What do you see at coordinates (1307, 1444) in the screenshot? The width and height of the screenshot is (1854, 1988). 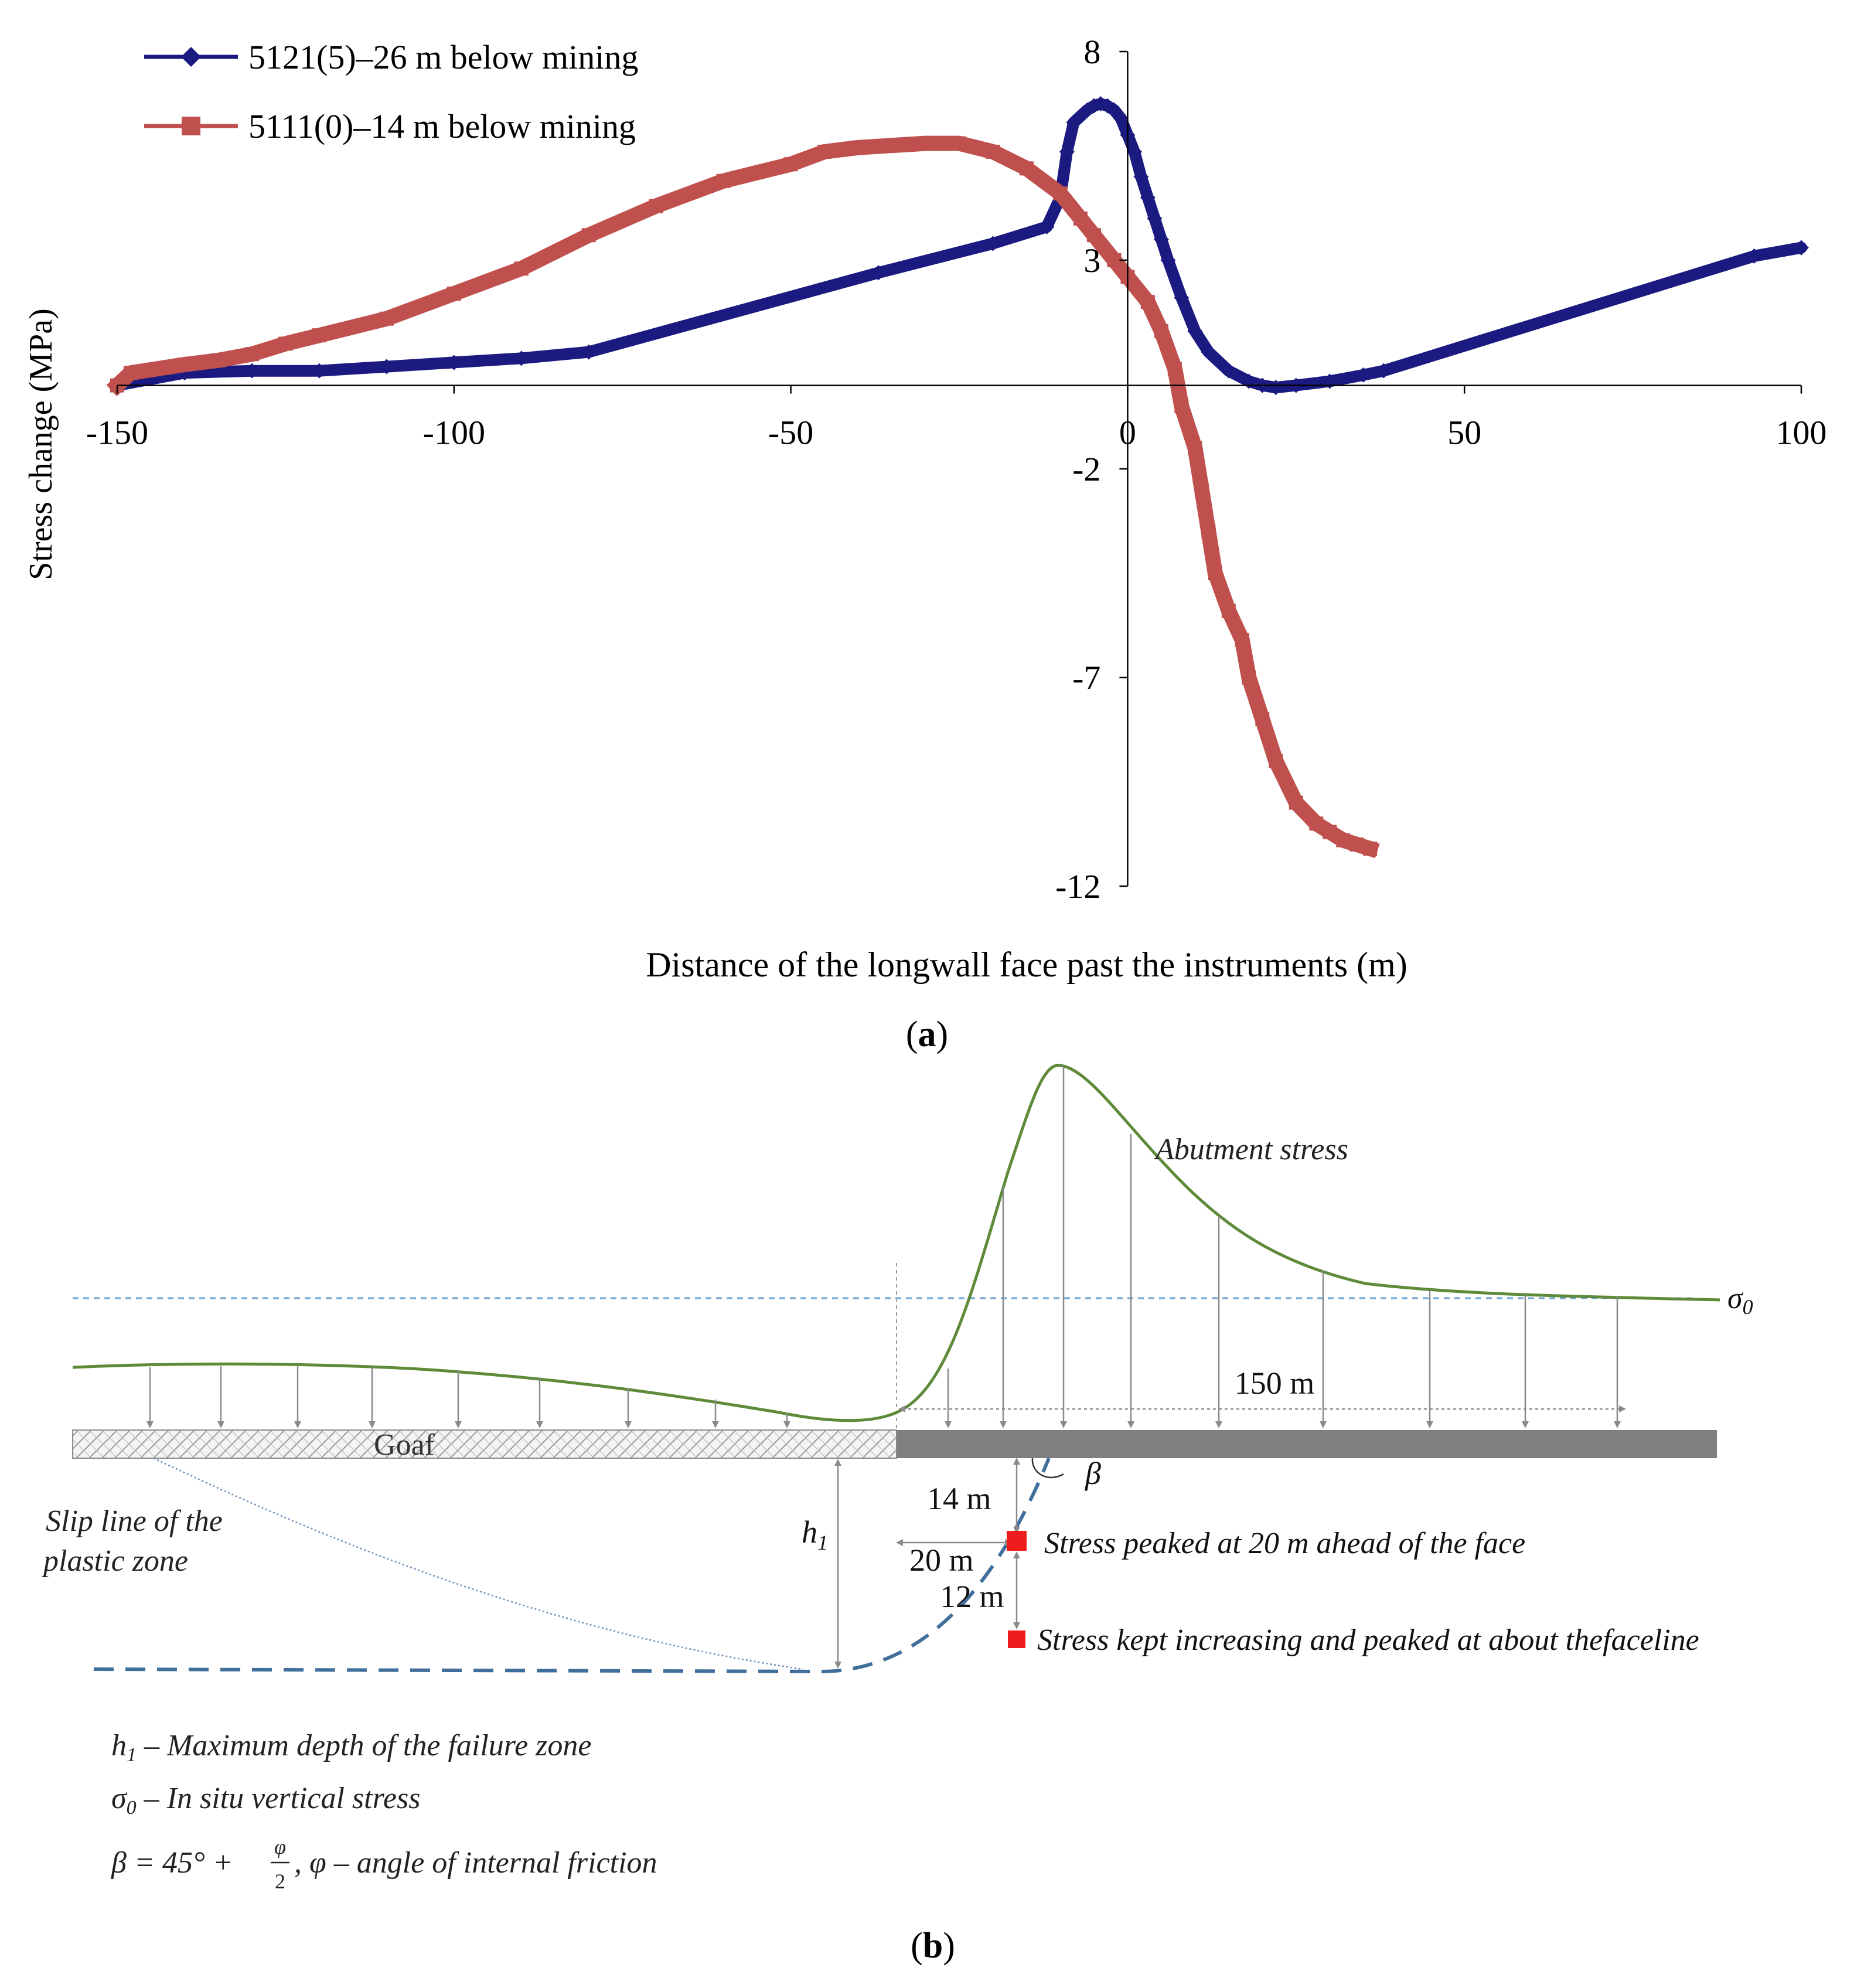 I see `coal-seam-block` at bounding box center [1307, 1444].